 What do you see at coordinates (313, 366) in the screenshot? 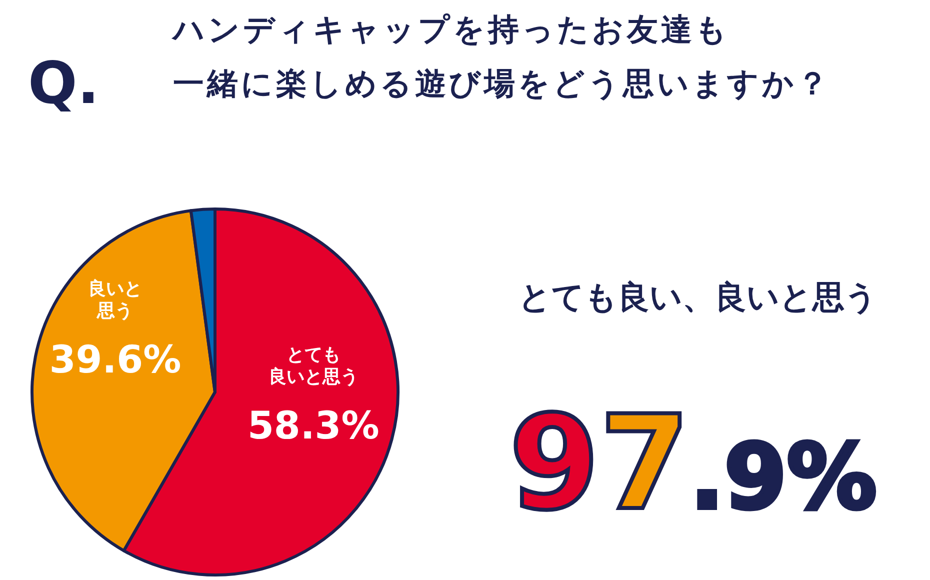
I see `slice-label: とても良いと思う` at bounding box center [313, 366].